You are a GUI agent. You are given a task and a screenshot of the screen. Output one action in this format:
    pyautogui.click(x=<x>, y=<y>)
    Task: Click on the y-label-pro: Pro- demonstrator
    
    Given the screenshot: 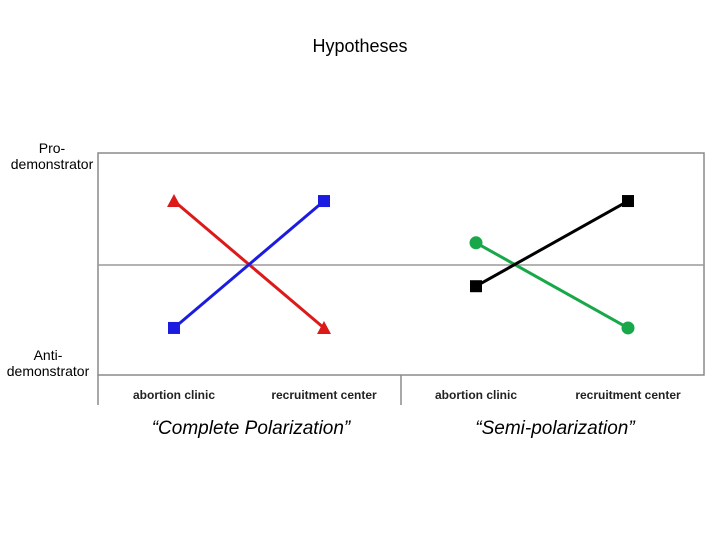 What is the action you would take?
    pyautogui.click(x=52, y=156)
    